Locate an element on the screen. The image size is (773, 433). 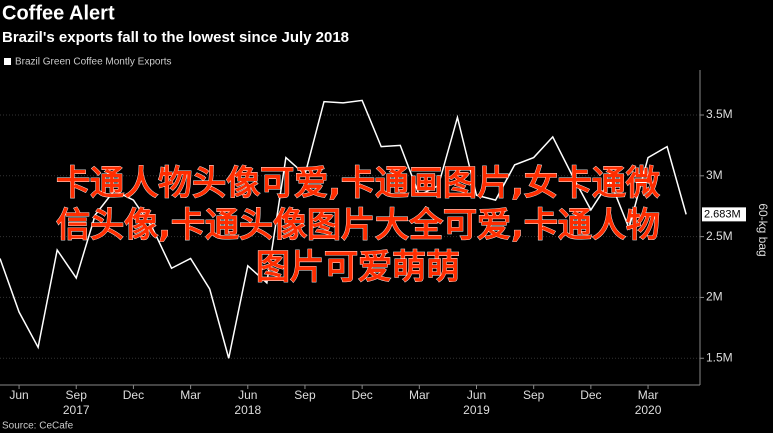
legend-label: Brazil Green Coffee Montly Exports is located at coordinates (93, 62).